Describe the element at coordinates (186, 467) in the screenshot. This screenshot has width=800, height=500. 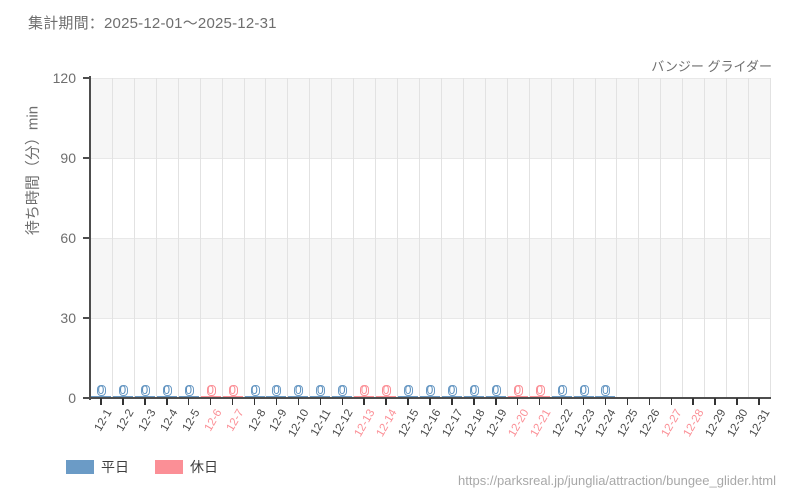
I see `legend-item-holiday: 休日` at that location.